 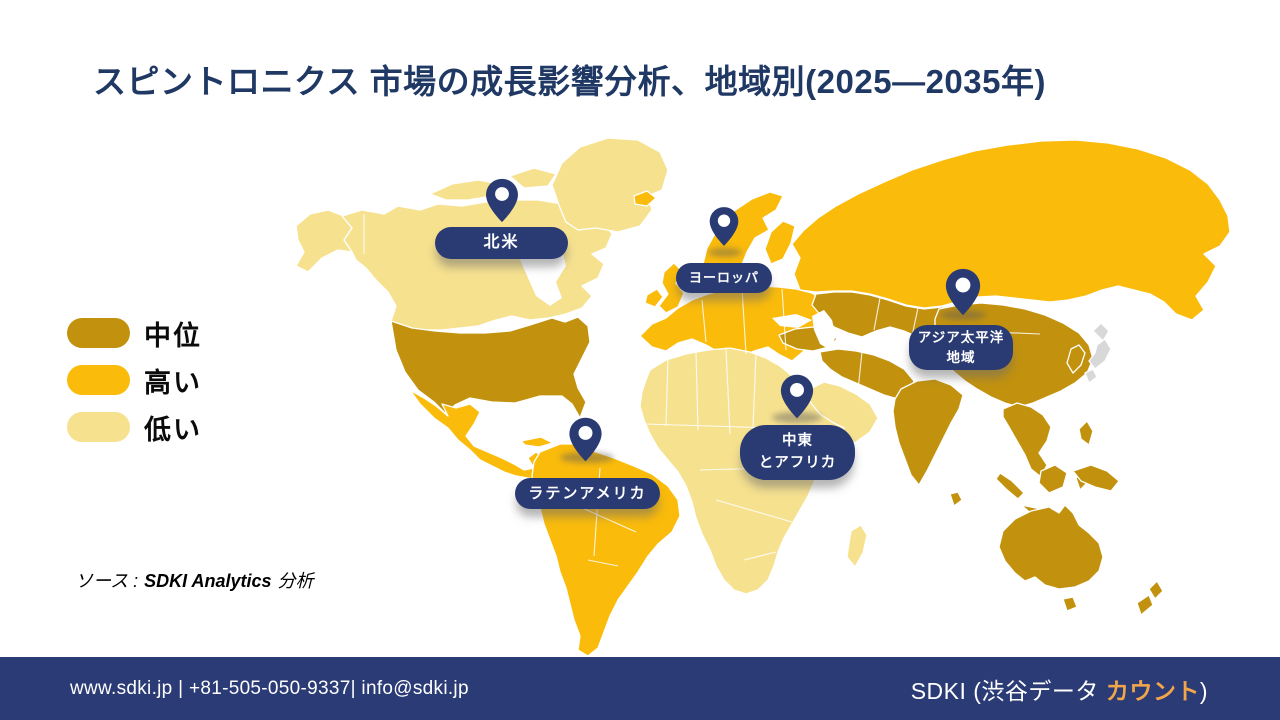 I want to click on landmass-india, so click(x=928, y=432).